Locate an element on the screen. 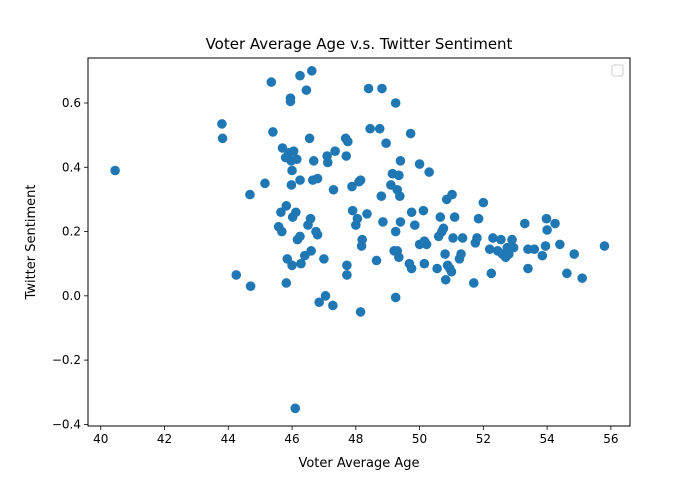 The image size is (700, 484). x-tick-label: 48 is located at coordinates (355, 439).